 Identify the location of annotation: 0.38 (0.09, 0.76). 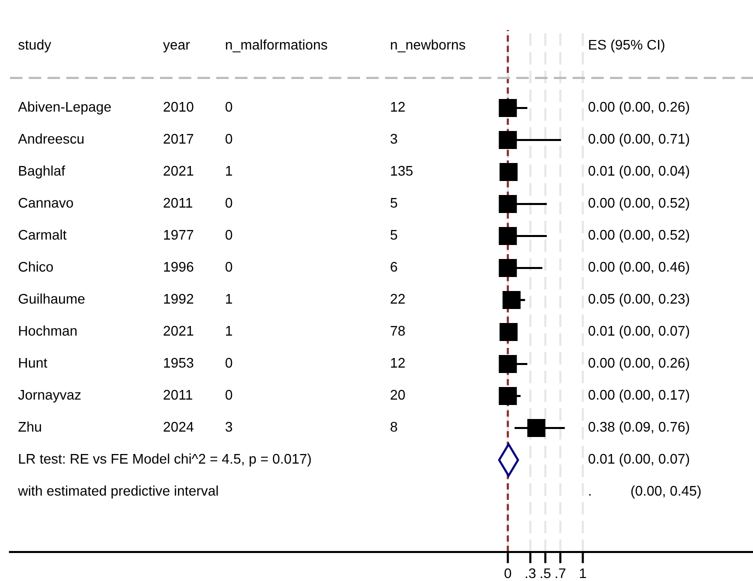
(639, 428).